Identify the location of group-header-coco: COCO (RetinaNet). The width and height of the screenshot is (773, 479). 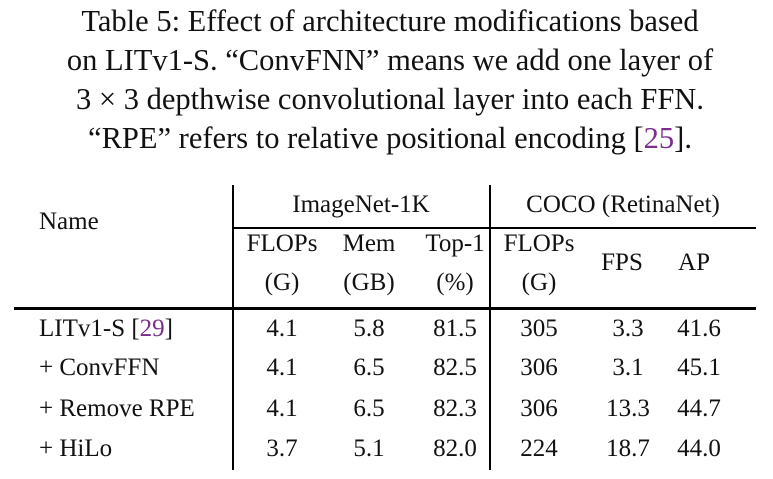
(623, 204).